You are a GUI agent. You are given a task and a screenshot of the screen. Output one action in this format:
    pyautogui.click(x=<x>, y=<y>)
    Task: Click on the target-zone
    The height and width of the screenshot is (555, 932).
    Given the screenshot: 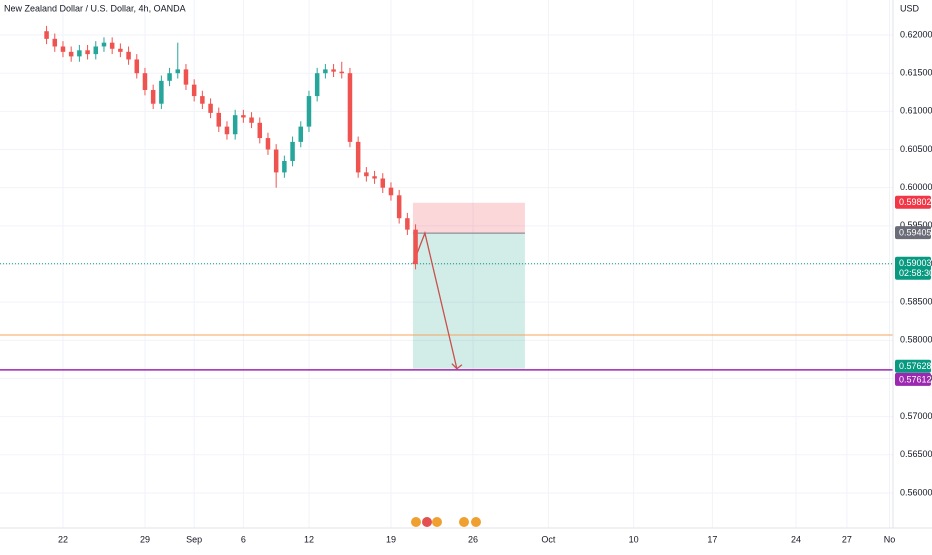 What is the action you would take?
    pyautogui.click(x=468, y=301)
    